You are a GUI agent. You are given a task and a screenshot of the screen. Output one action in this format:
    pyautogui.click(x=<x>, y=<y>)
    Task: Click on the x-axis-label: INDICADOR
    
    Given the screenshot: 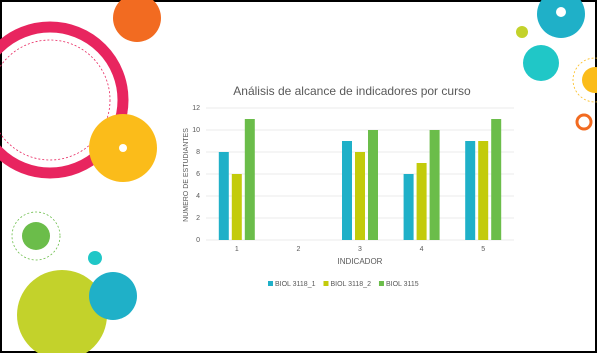 What is the action you would take?
    pyautogui.click(x=360, y=261)
    